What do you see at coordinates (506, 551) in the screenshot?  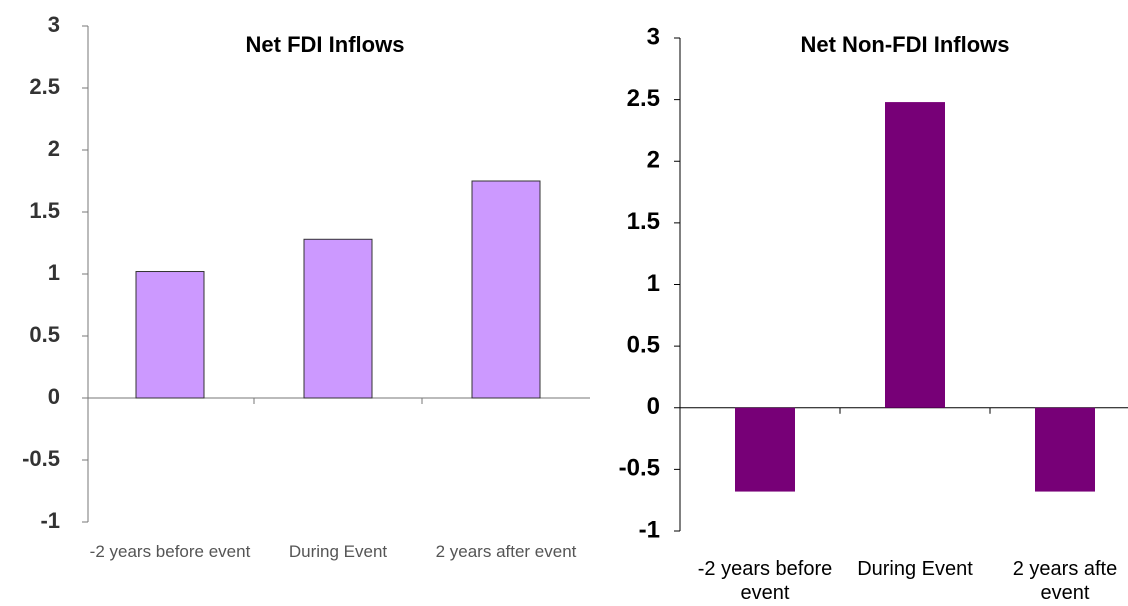 I see `x-tick-label: 2 years after event` at bounding box center [506, 551].